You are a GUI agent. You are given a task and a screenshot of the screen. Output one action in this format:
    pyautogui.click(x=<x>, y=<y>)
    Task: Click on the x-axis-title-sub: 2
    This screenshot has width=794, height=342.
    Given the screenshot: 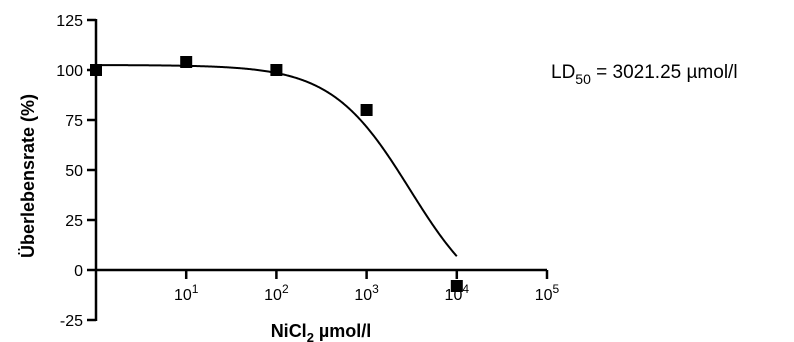 What is the action you would take?
    pyautogui.click(x=310, y=336)
    